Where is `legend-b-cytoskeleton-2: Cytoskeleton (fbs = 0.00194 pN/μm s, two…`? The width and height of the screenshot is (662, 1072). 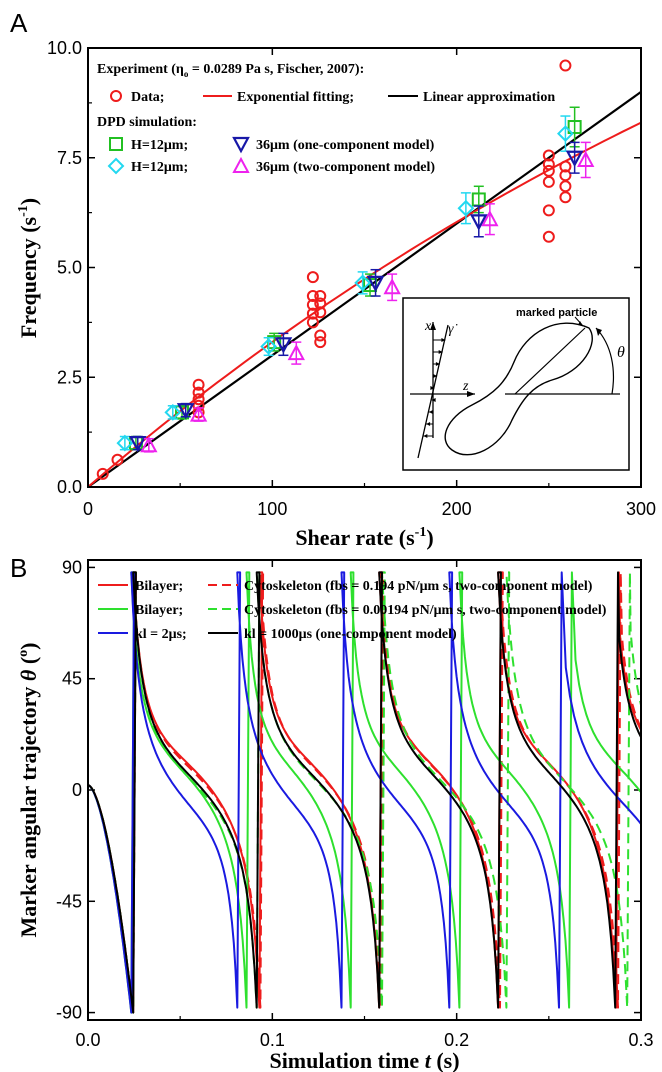 legend-b-cytoskeleton-2: Cytoskeleton (fbs = 0.00194 pN/μm s, two… is located at coordinates (425, 610).